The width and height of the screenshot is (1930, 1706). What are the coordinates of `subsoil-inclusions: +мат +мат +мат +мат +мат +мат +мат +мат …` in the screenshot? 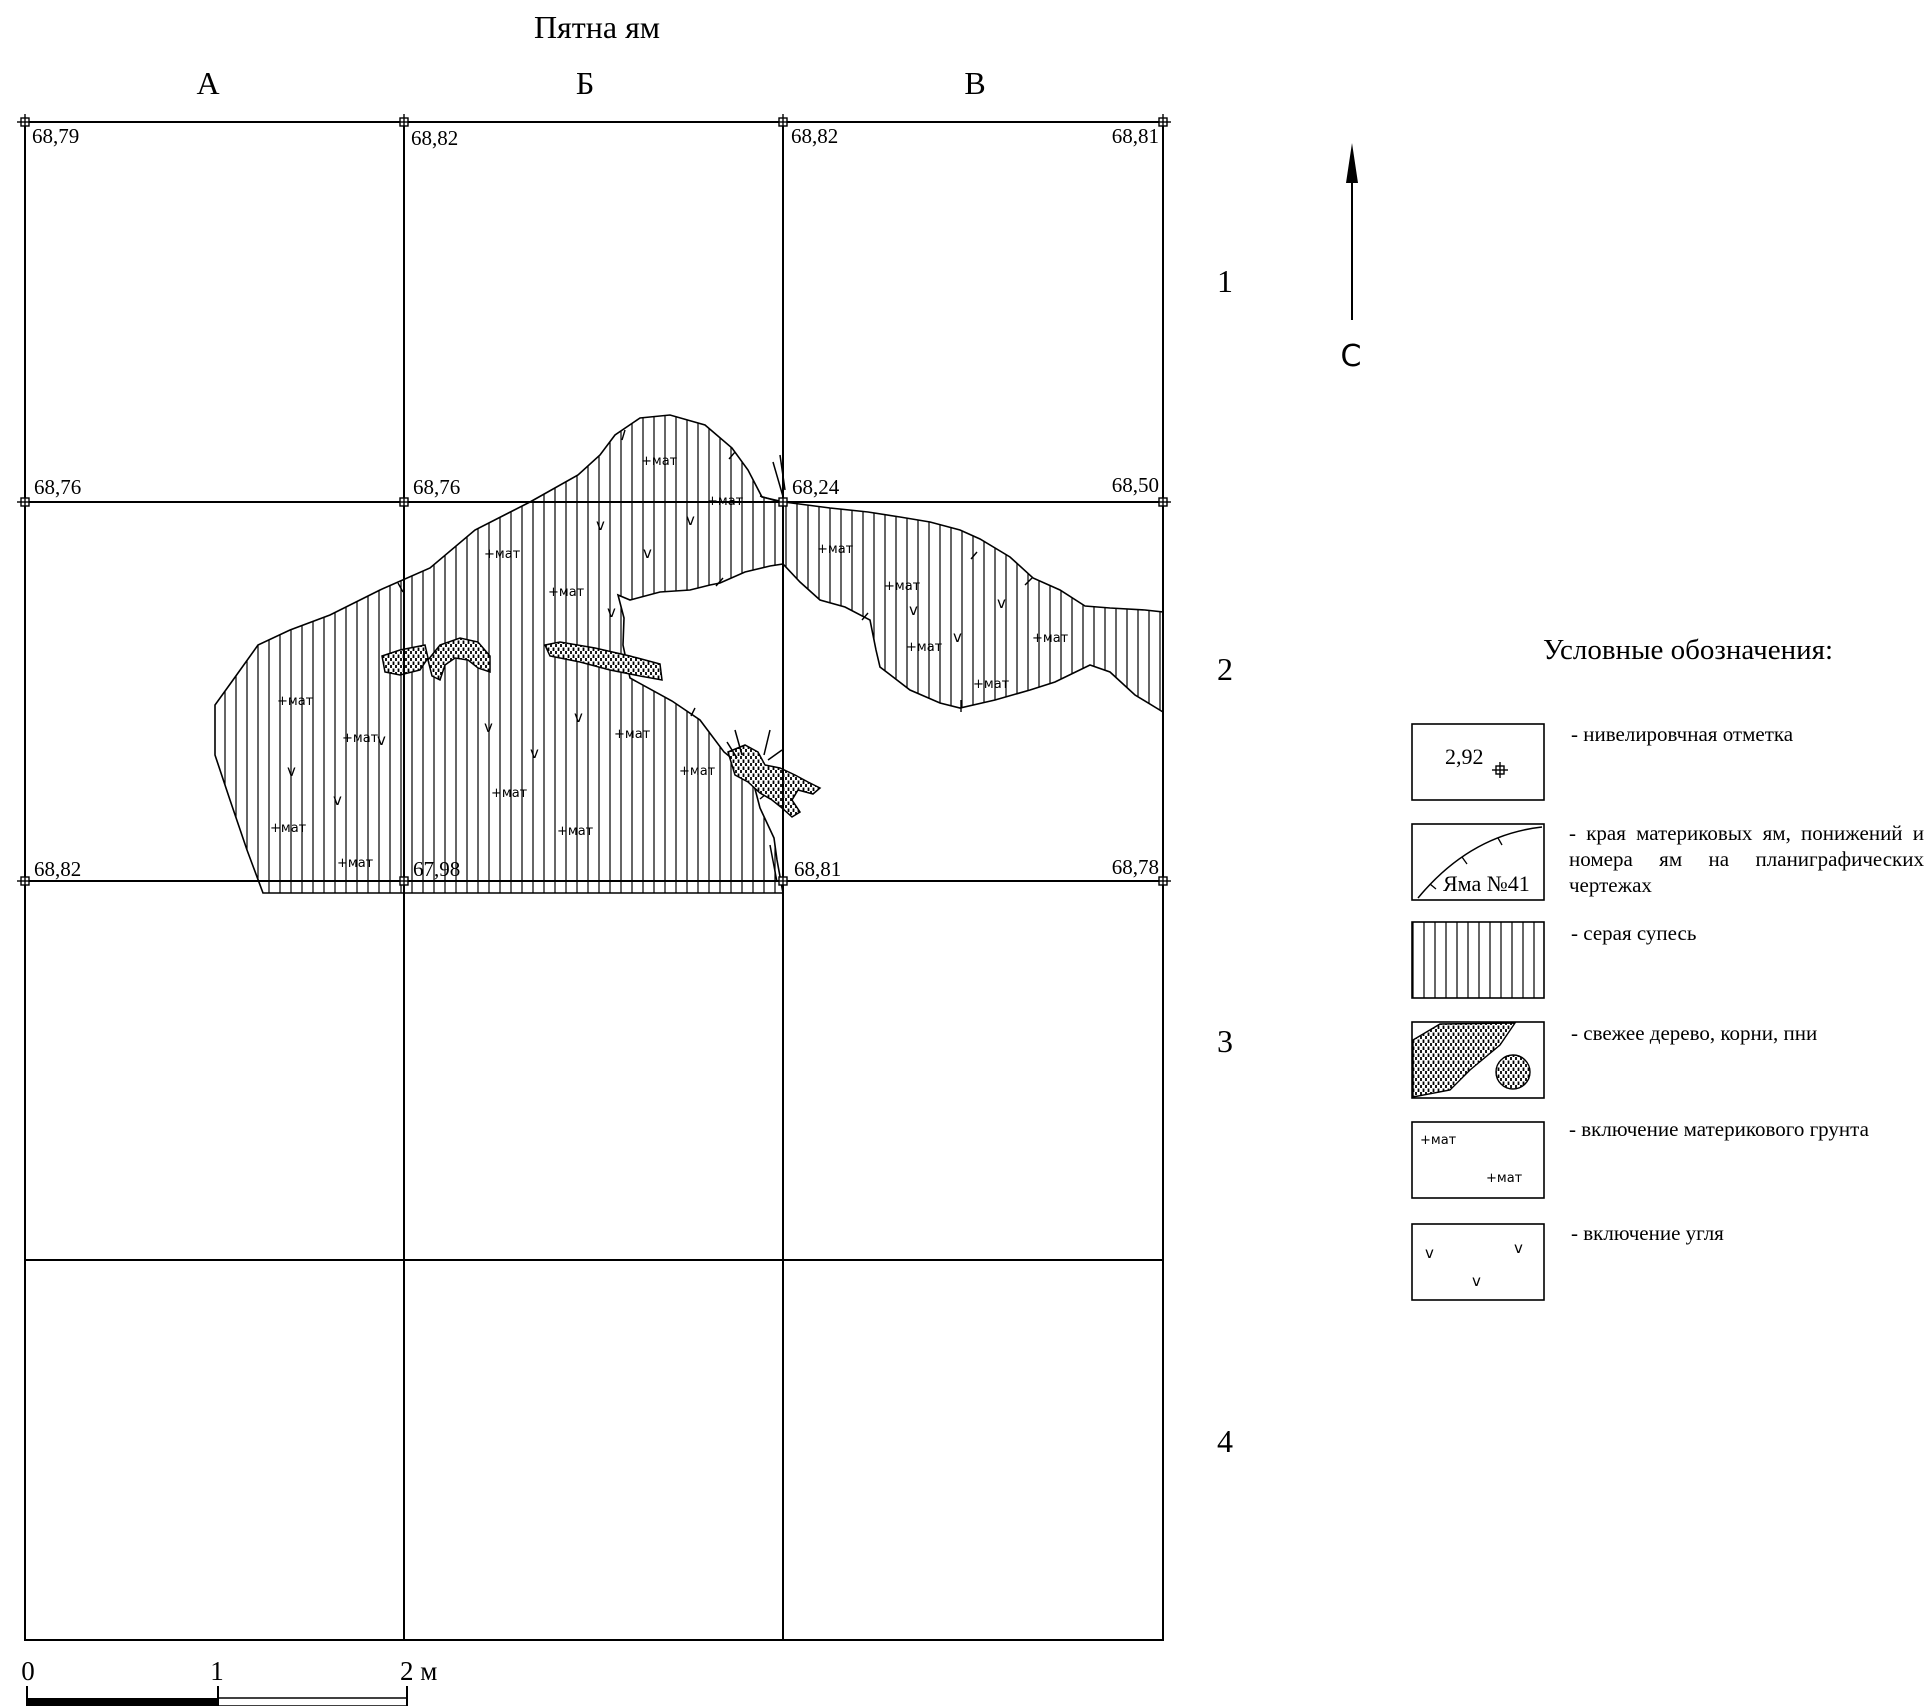 It's located at (669, 662).